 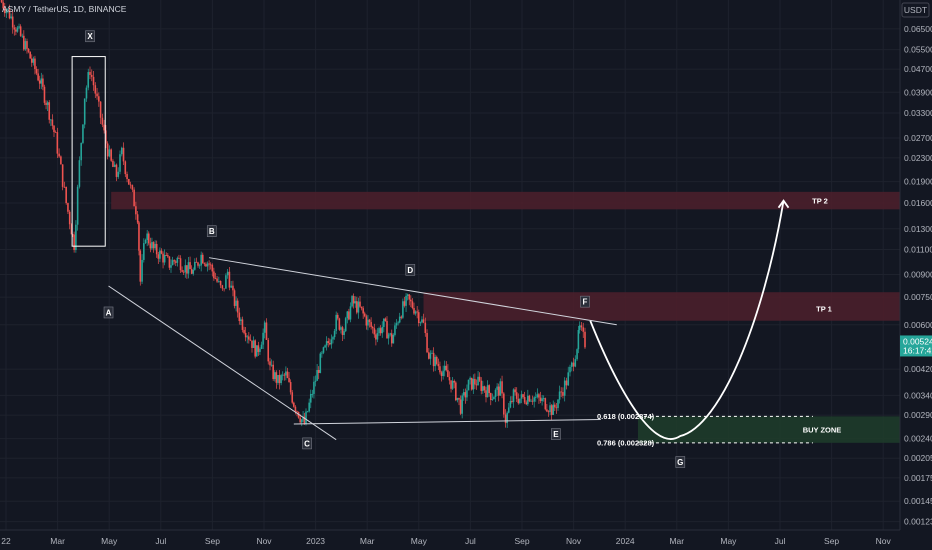 What do you see at coordinates (521, 541) in the screenshot?
I see `x-tick-label: Sep` at bounding box center [521, 541].